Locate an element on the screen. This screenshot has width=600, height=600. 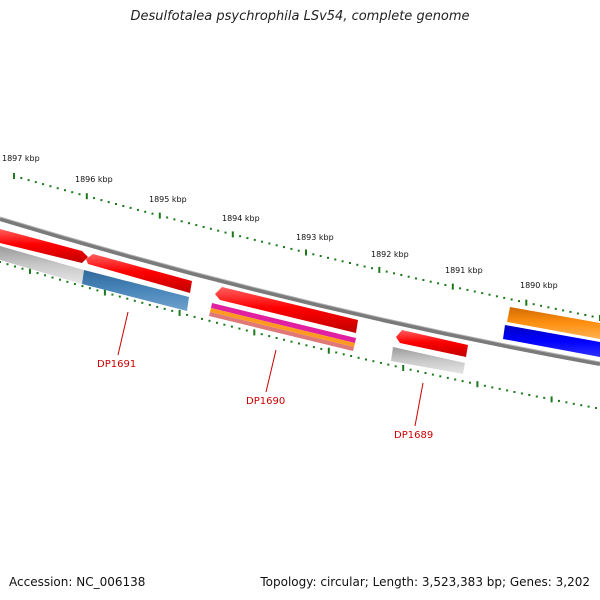
scale-label-1895: 1895 kbp is located at coordinates (168, 199).